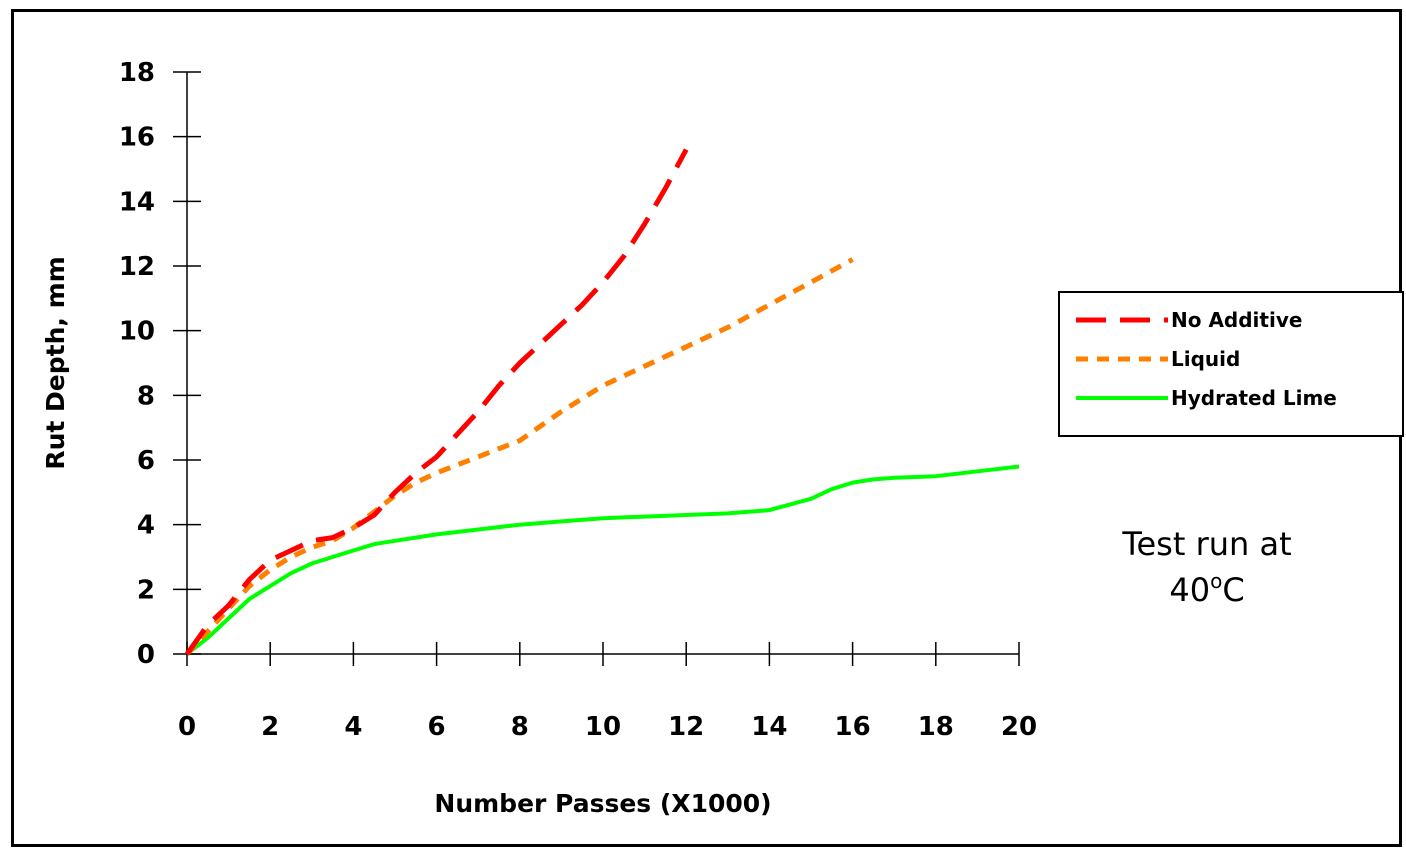  What do you see at coordinates (603, 727) in the screenshot?
I see `x-tick-label: 10` at bounding box center [603, 727].